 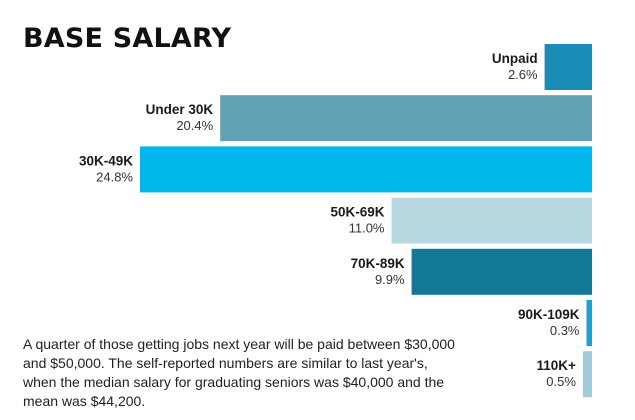 I want to click on value-label-unpaid: 2.6%, so click(x=523, y=74).